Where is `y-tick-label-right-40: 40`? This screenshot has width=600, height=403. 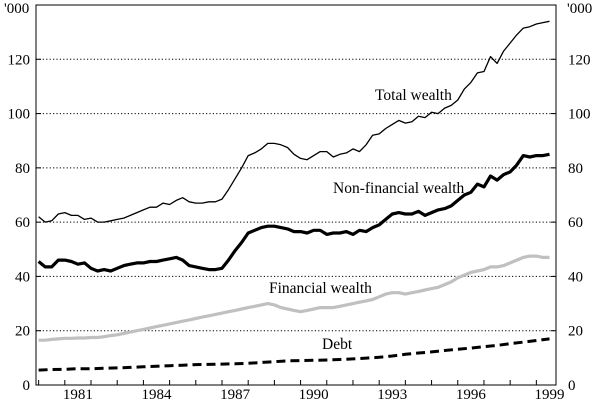
y-tick-label-right-40: 40 is located at coordinates (575, 277).